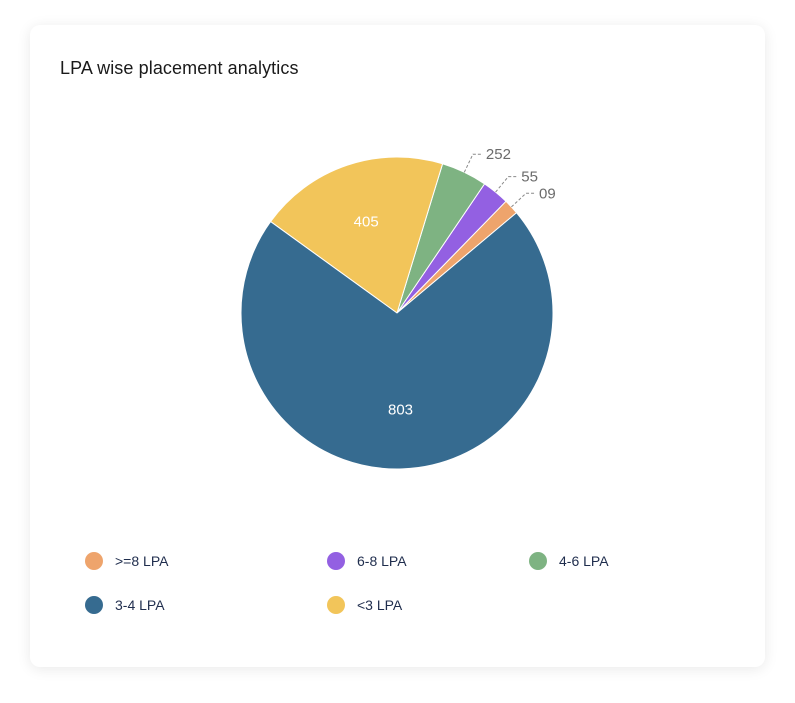 This screenshot has width=795, height=703. What do you see at coordinates (140, 605) in the screenshot?
I see `legend-label: 3-4 LPA` at bounding box center [140, 605].